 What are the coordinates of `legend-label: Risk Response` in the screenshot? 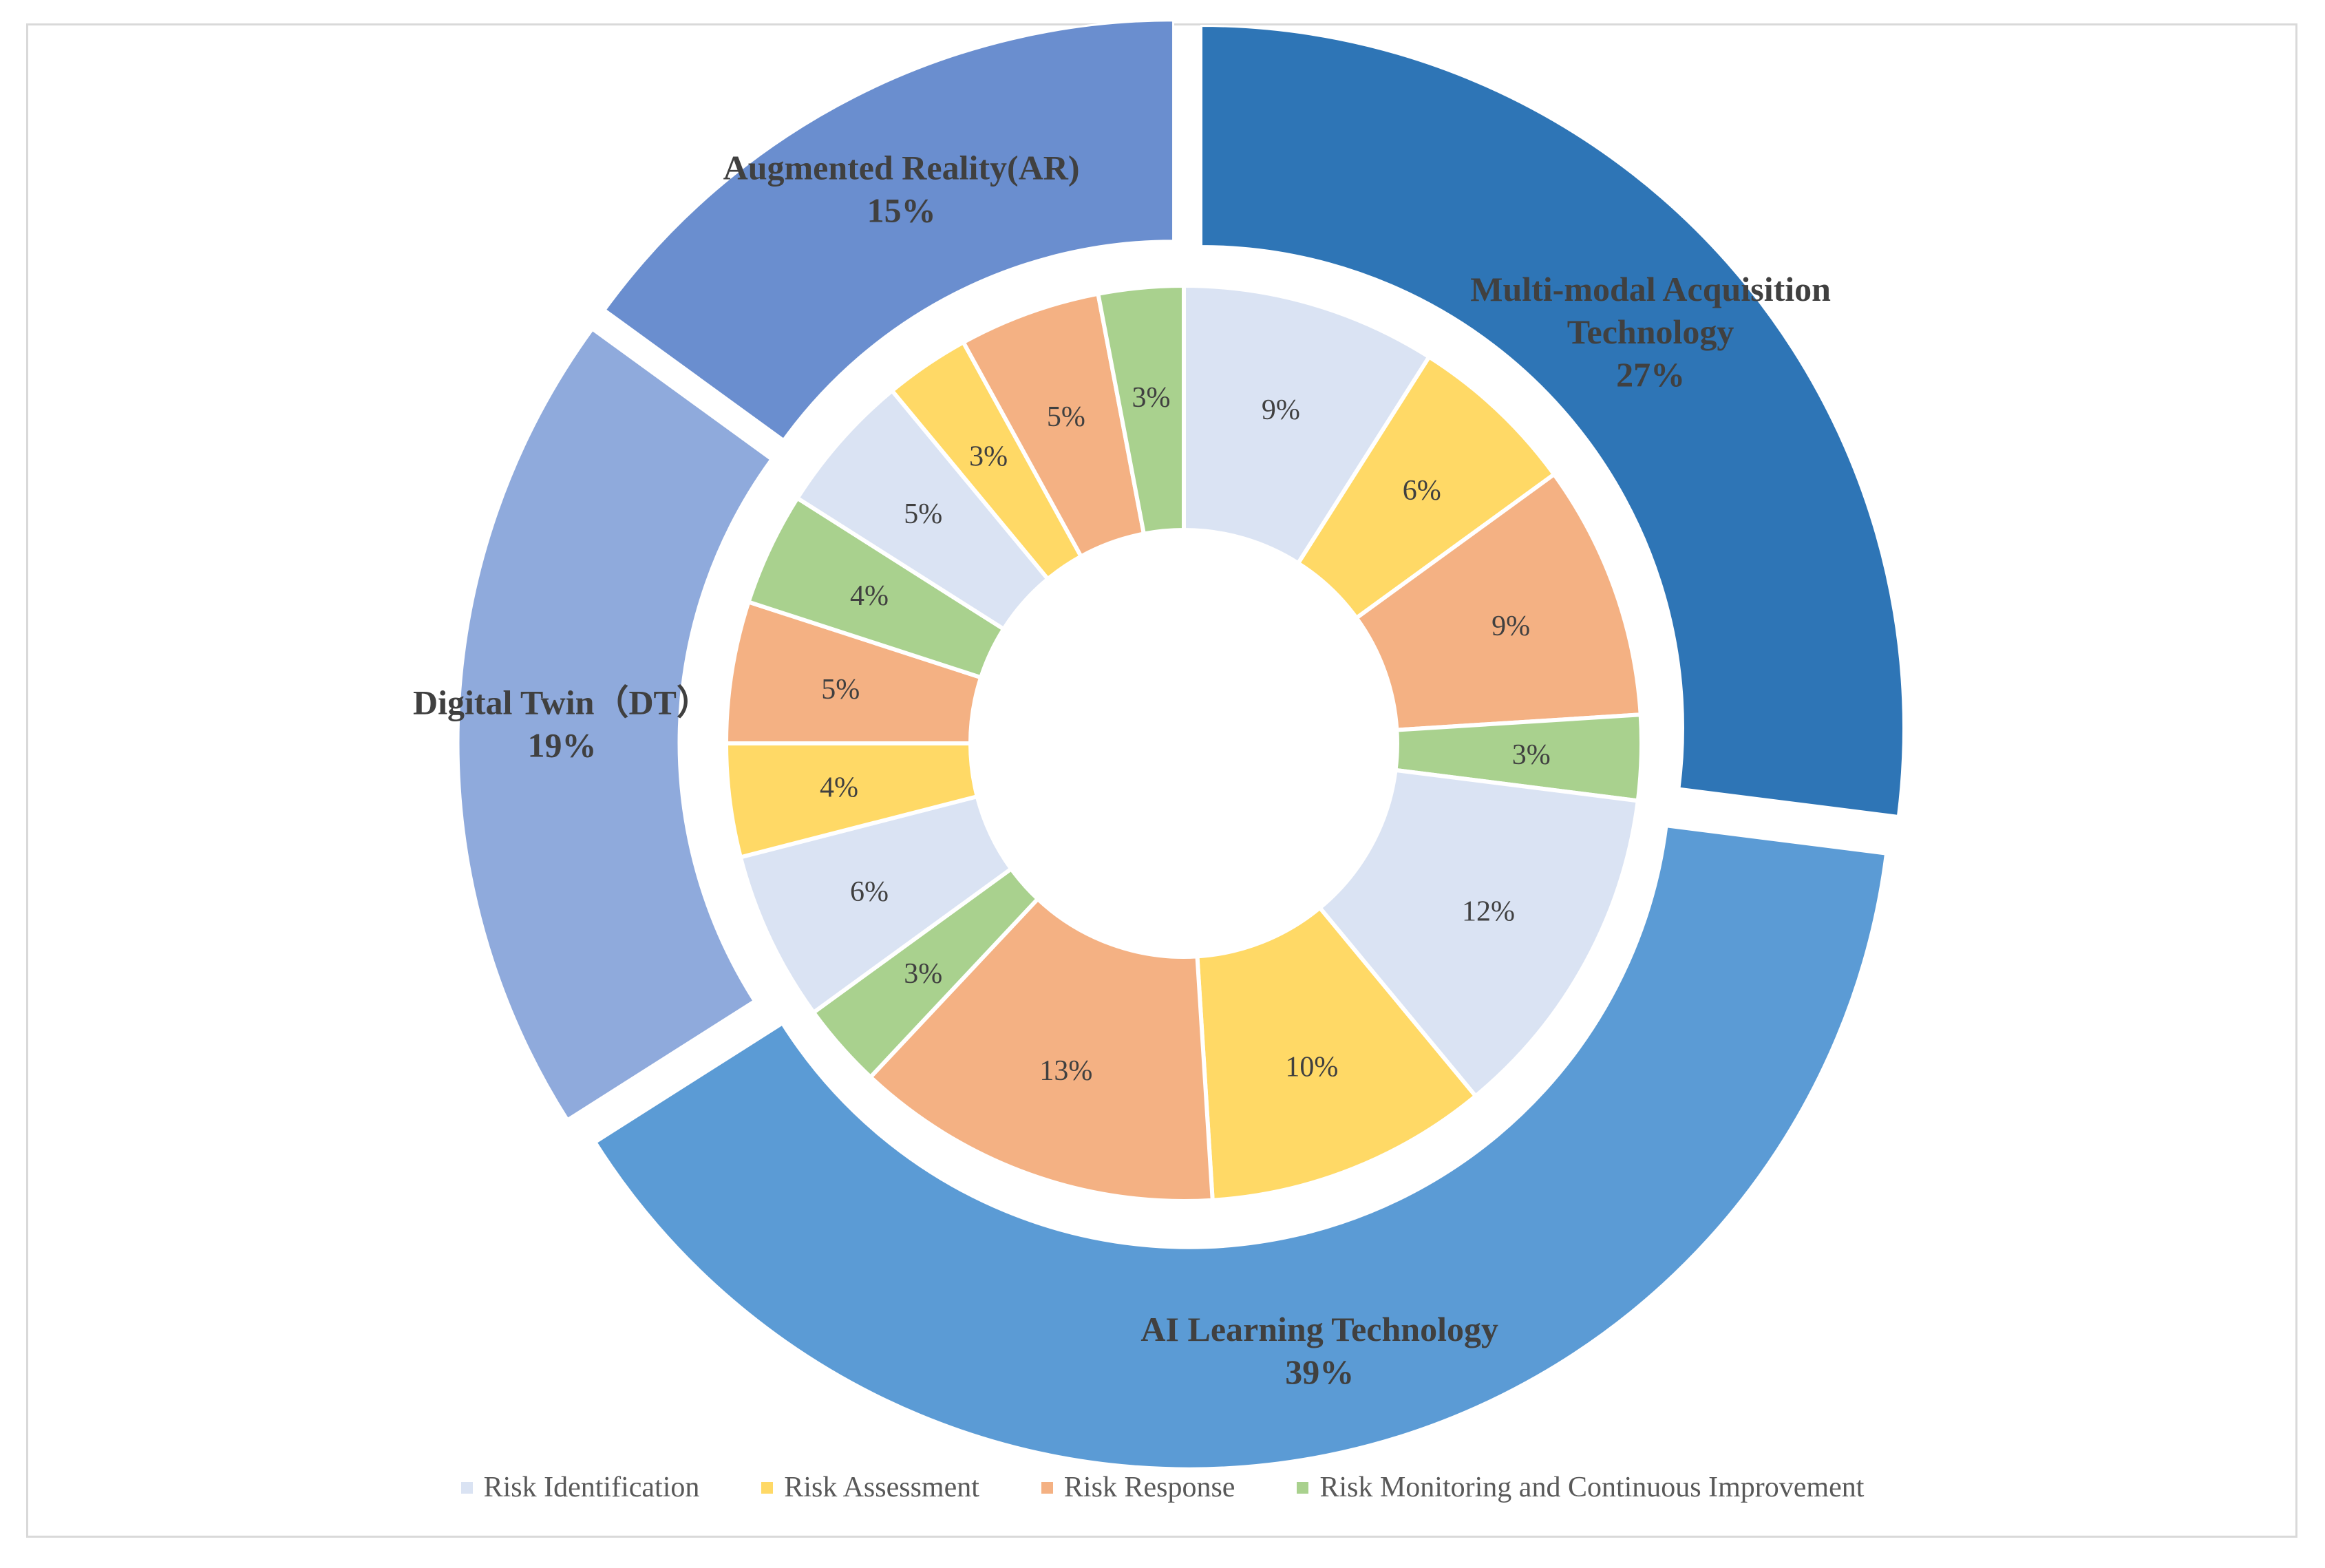 It's located at (1149, 1487).